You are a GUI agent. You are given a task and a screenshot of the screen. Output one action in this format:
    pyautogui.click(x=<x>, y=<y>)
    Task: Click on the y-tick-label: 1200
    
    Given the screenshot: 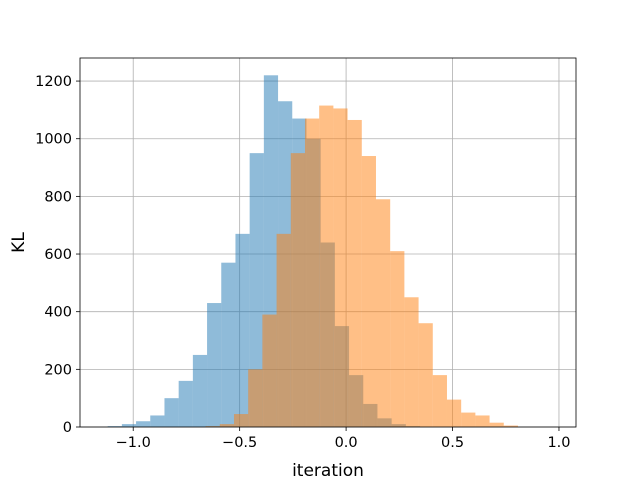 What is the action you would take?
    pyautogui.click(x=53, y=82)
    